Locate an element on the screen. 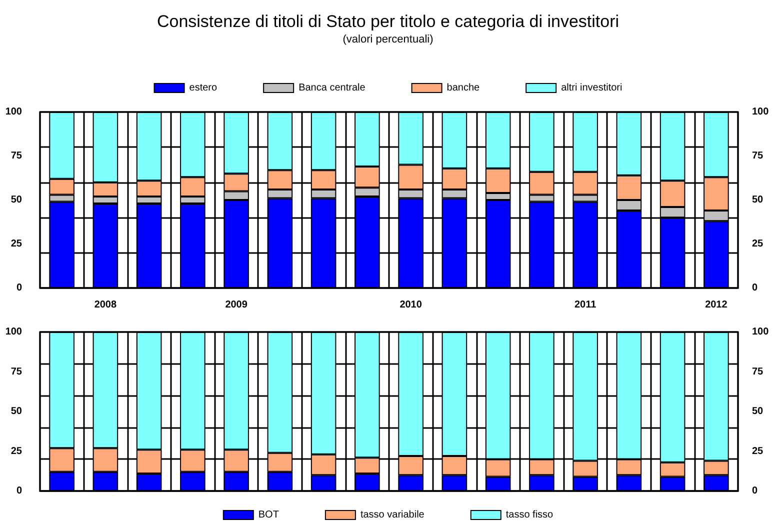  legend-label: banche is located at coordinates (463, 88).